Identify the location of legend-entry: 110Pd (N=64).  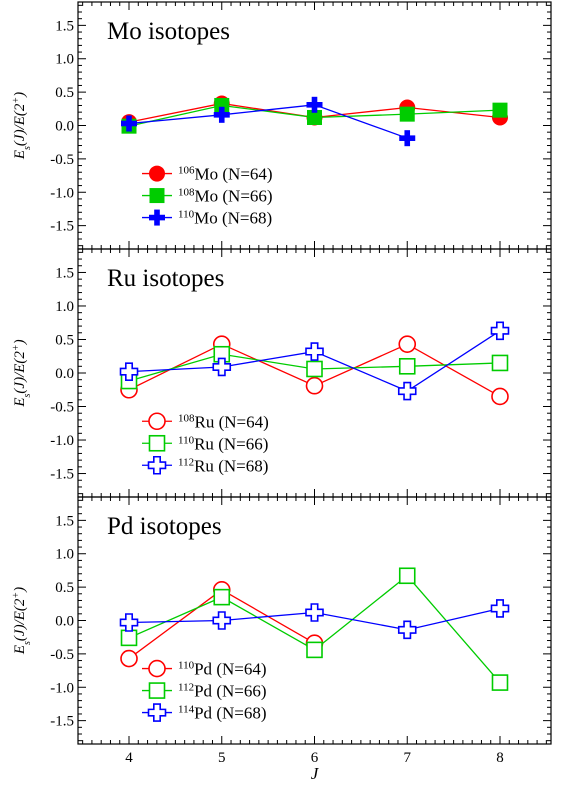
(204, 669).